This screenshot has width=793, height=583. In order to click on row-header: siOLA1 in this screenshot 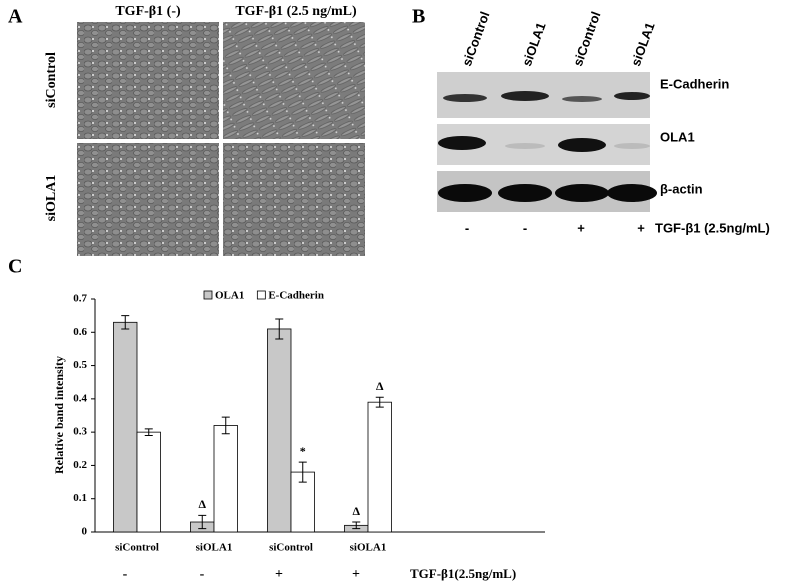, I will do `click(51, 198)`.